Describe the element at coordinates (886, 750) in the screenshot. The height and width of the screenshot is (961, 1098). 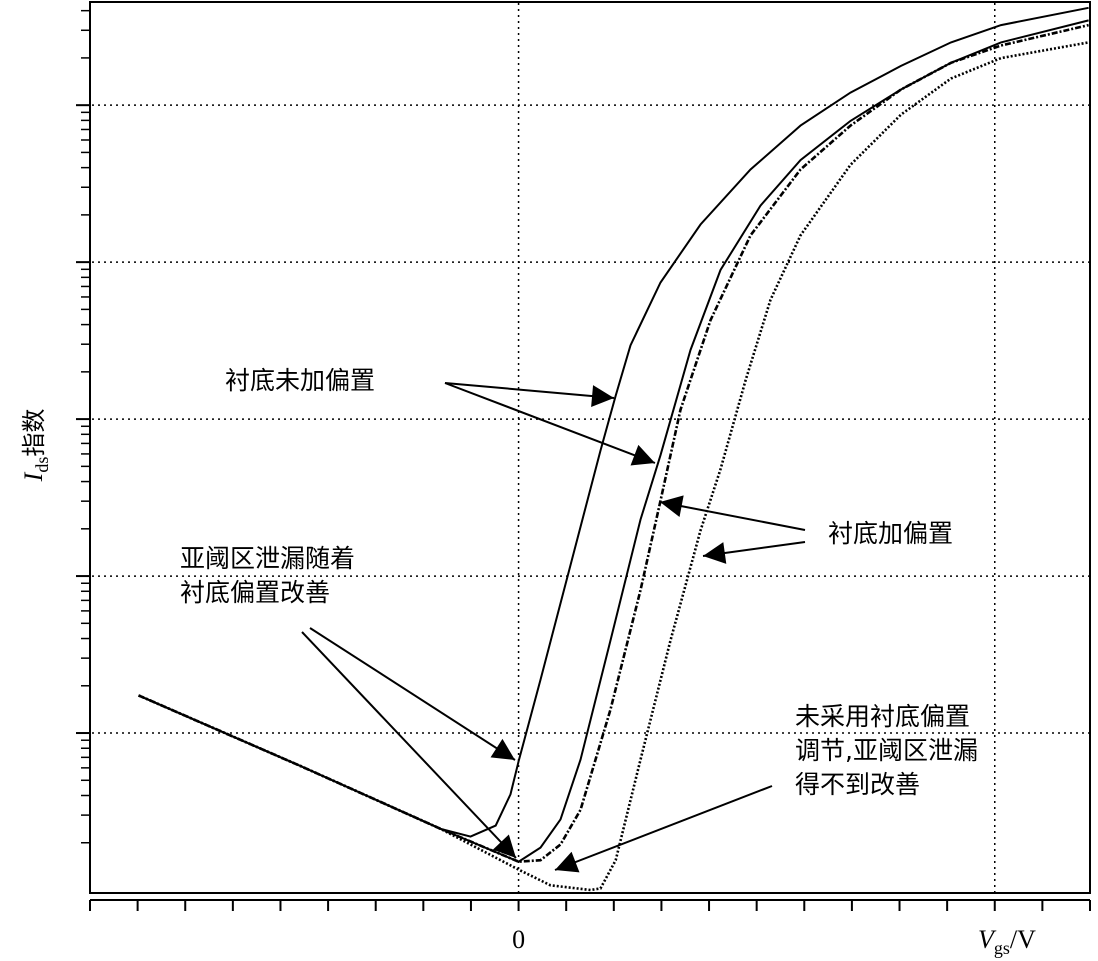
I see `annotation: 调节,亚阈区泄漏` at that location.